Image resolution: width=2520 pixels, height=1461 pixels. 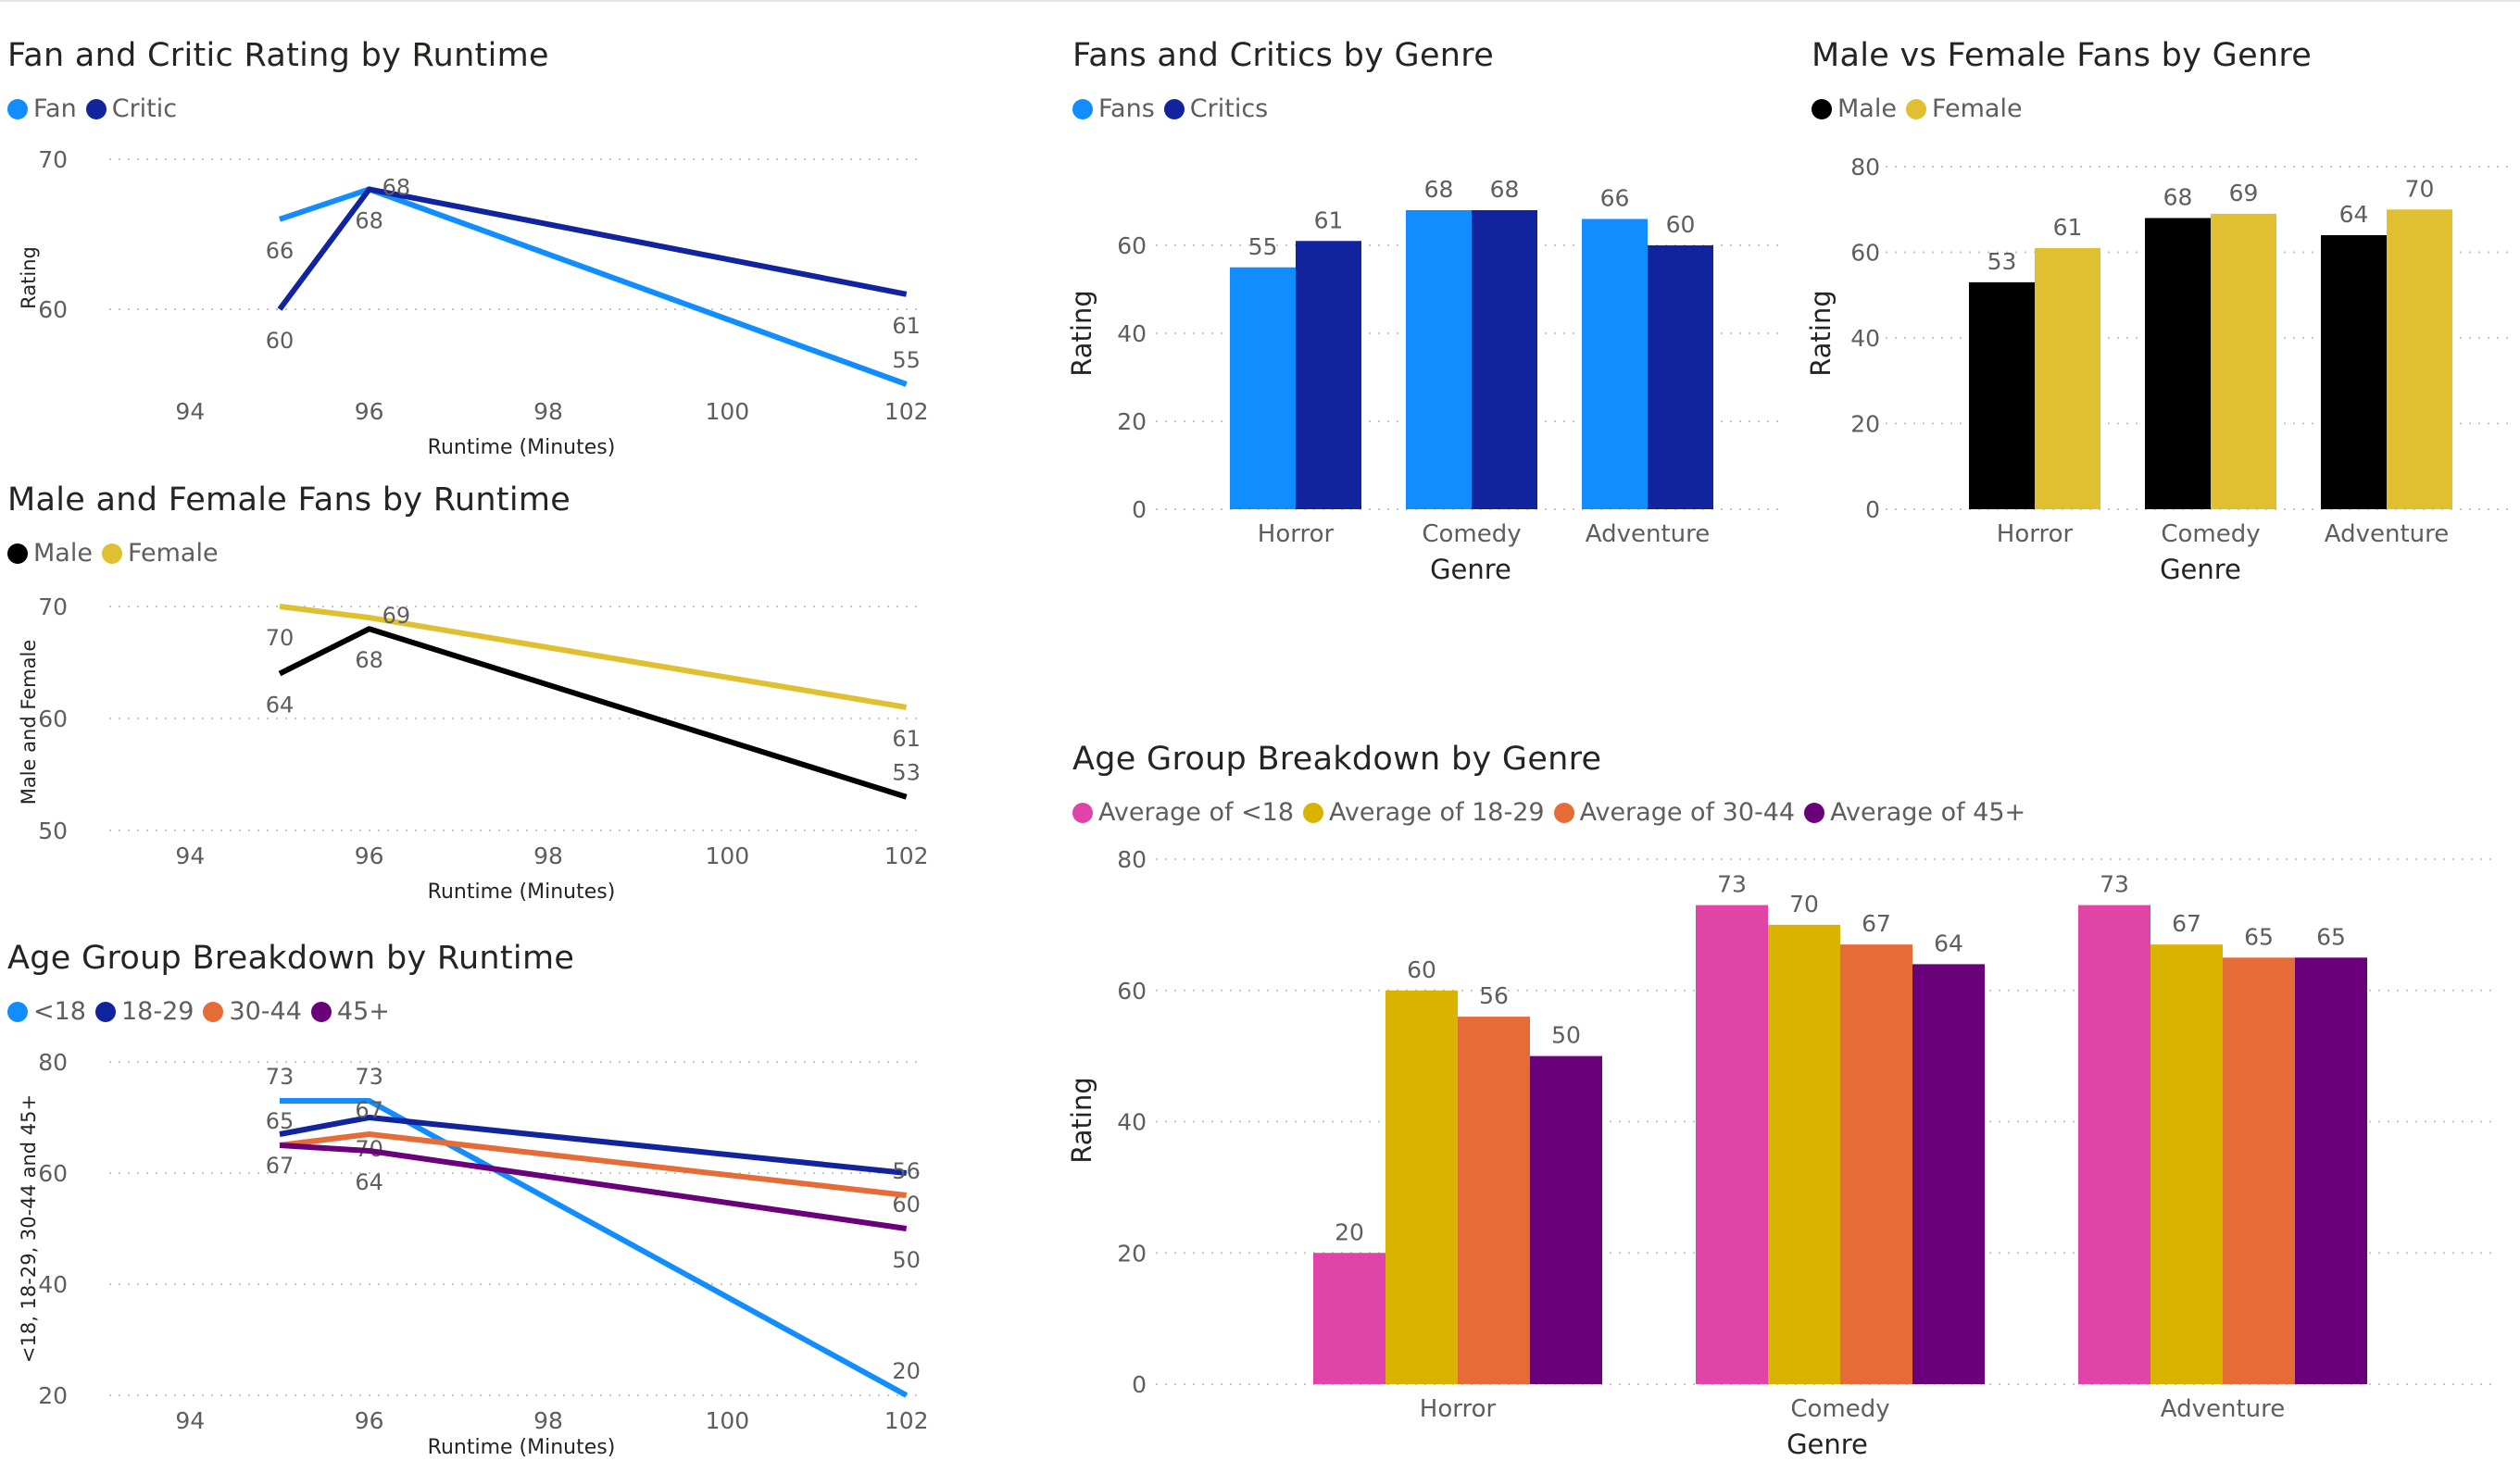 I want to click on legend-item-fan: Fan, so click(x=42, y=108).